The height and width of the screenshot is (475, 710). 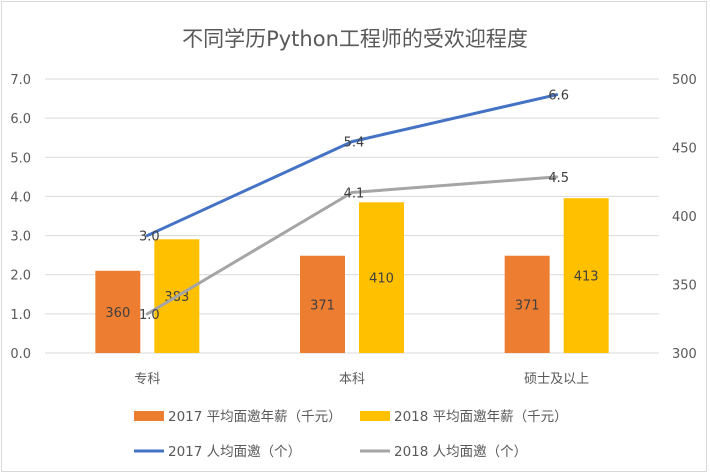 I want to click on left-tick-label: 0.0, so click(x=20, y=354).